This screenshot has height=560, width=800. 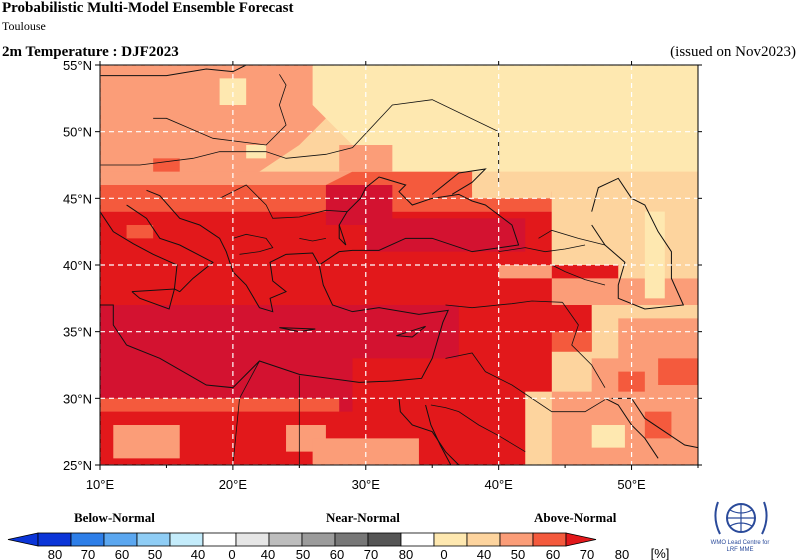 I want to click on chart-subtitle: Toulouse, so click(x=24, y=26).